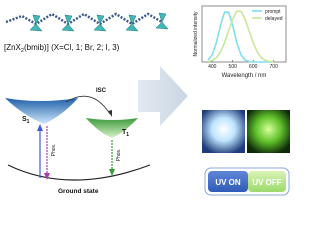 This screenshot has width=320, height=240. Describe the element at coordinates (274, 19) in the screenshot. I see `legend-label: delayed` at that location.